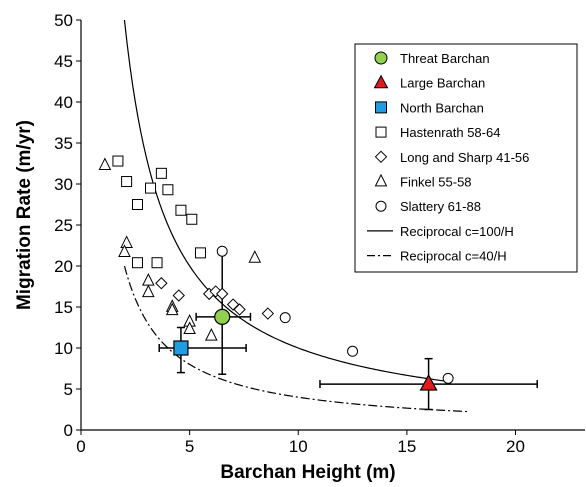  What do you see at coordinates (68, 430) in the screenshot?
I see `y-tick-label: 0` at bounding box center [68, 430].